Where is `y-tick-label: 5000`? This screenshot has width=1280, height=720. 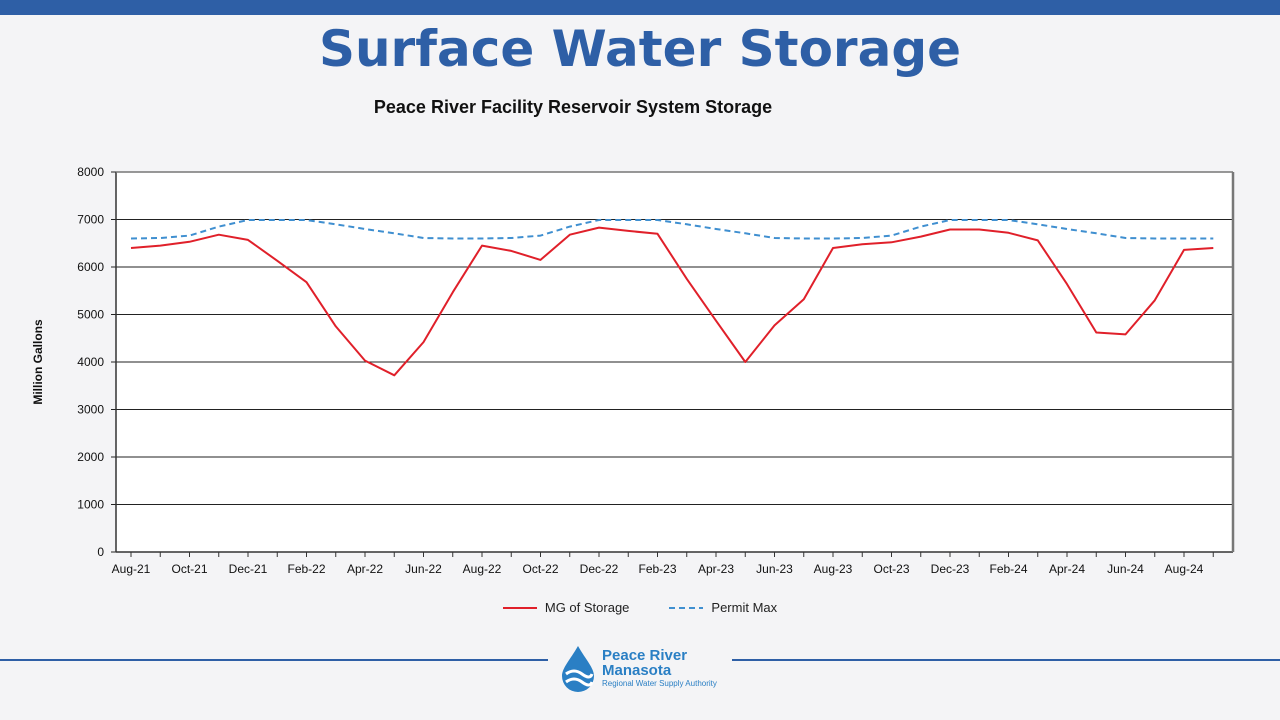
y-tick-label: 5000 is located at coordinates (90, 315).